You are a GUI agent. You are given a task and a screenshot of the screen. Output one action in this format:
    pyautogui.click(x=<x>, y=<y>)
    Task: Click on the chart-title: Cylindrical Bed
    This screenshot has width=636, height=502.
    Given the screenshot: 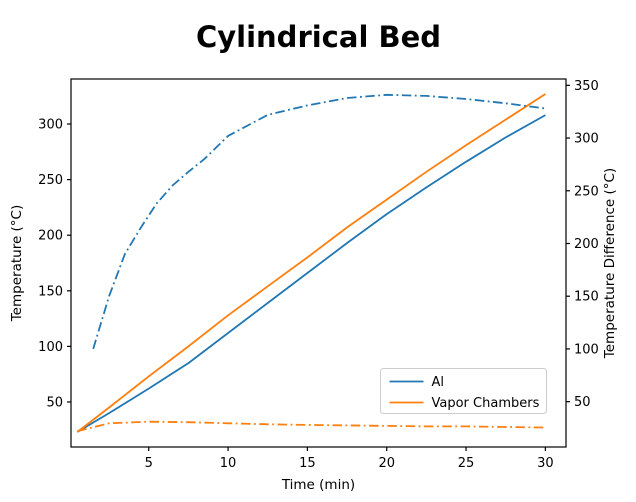 What is the action you would take?
    pyautogui.click(x=318, y=37)
    